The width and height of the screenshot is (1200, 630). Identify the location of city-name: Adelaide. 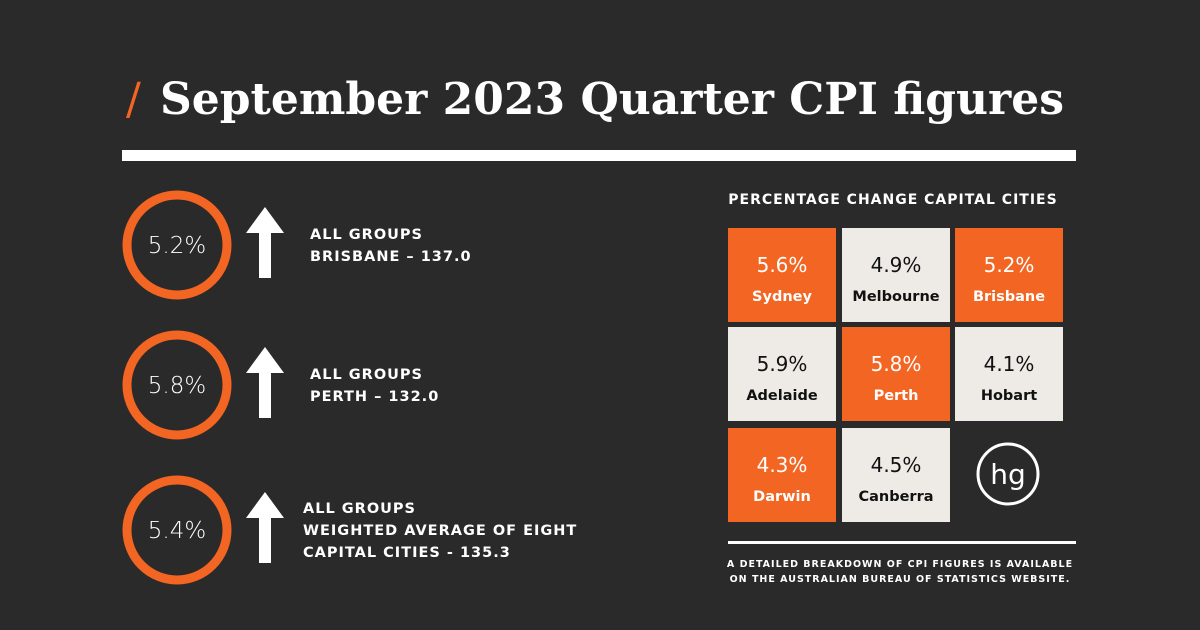
(782, 396).